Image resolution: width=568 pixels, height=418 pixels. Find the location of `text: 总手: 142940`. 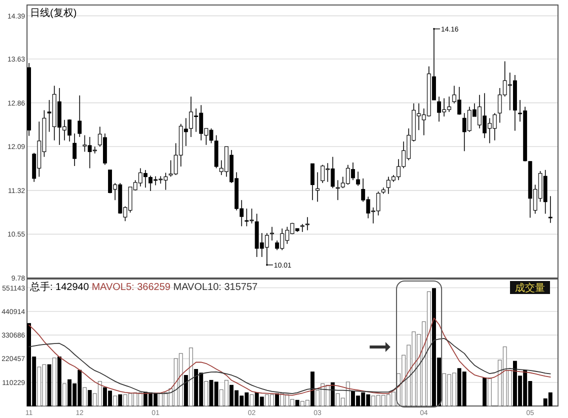

text: 总手: 142940 is located at coordinates (60, 287).